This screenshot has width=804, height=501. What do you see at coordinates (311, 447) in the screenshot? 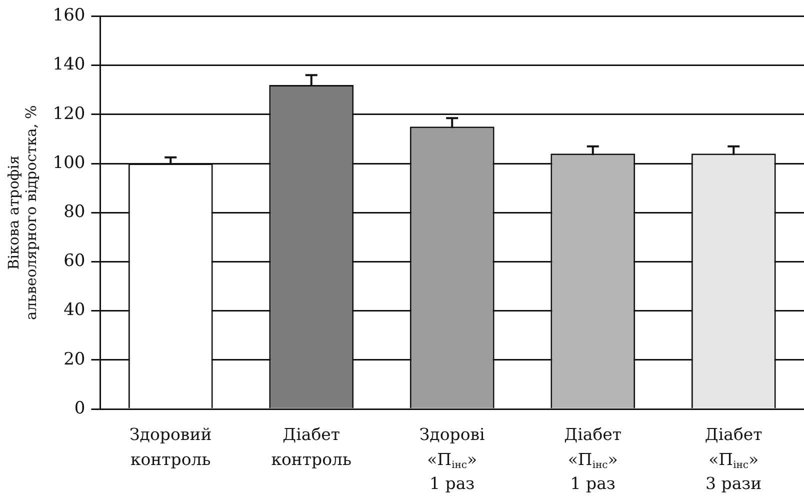
I see `x-tick-label: Діабет контроль` at bounding box center [311, 447].